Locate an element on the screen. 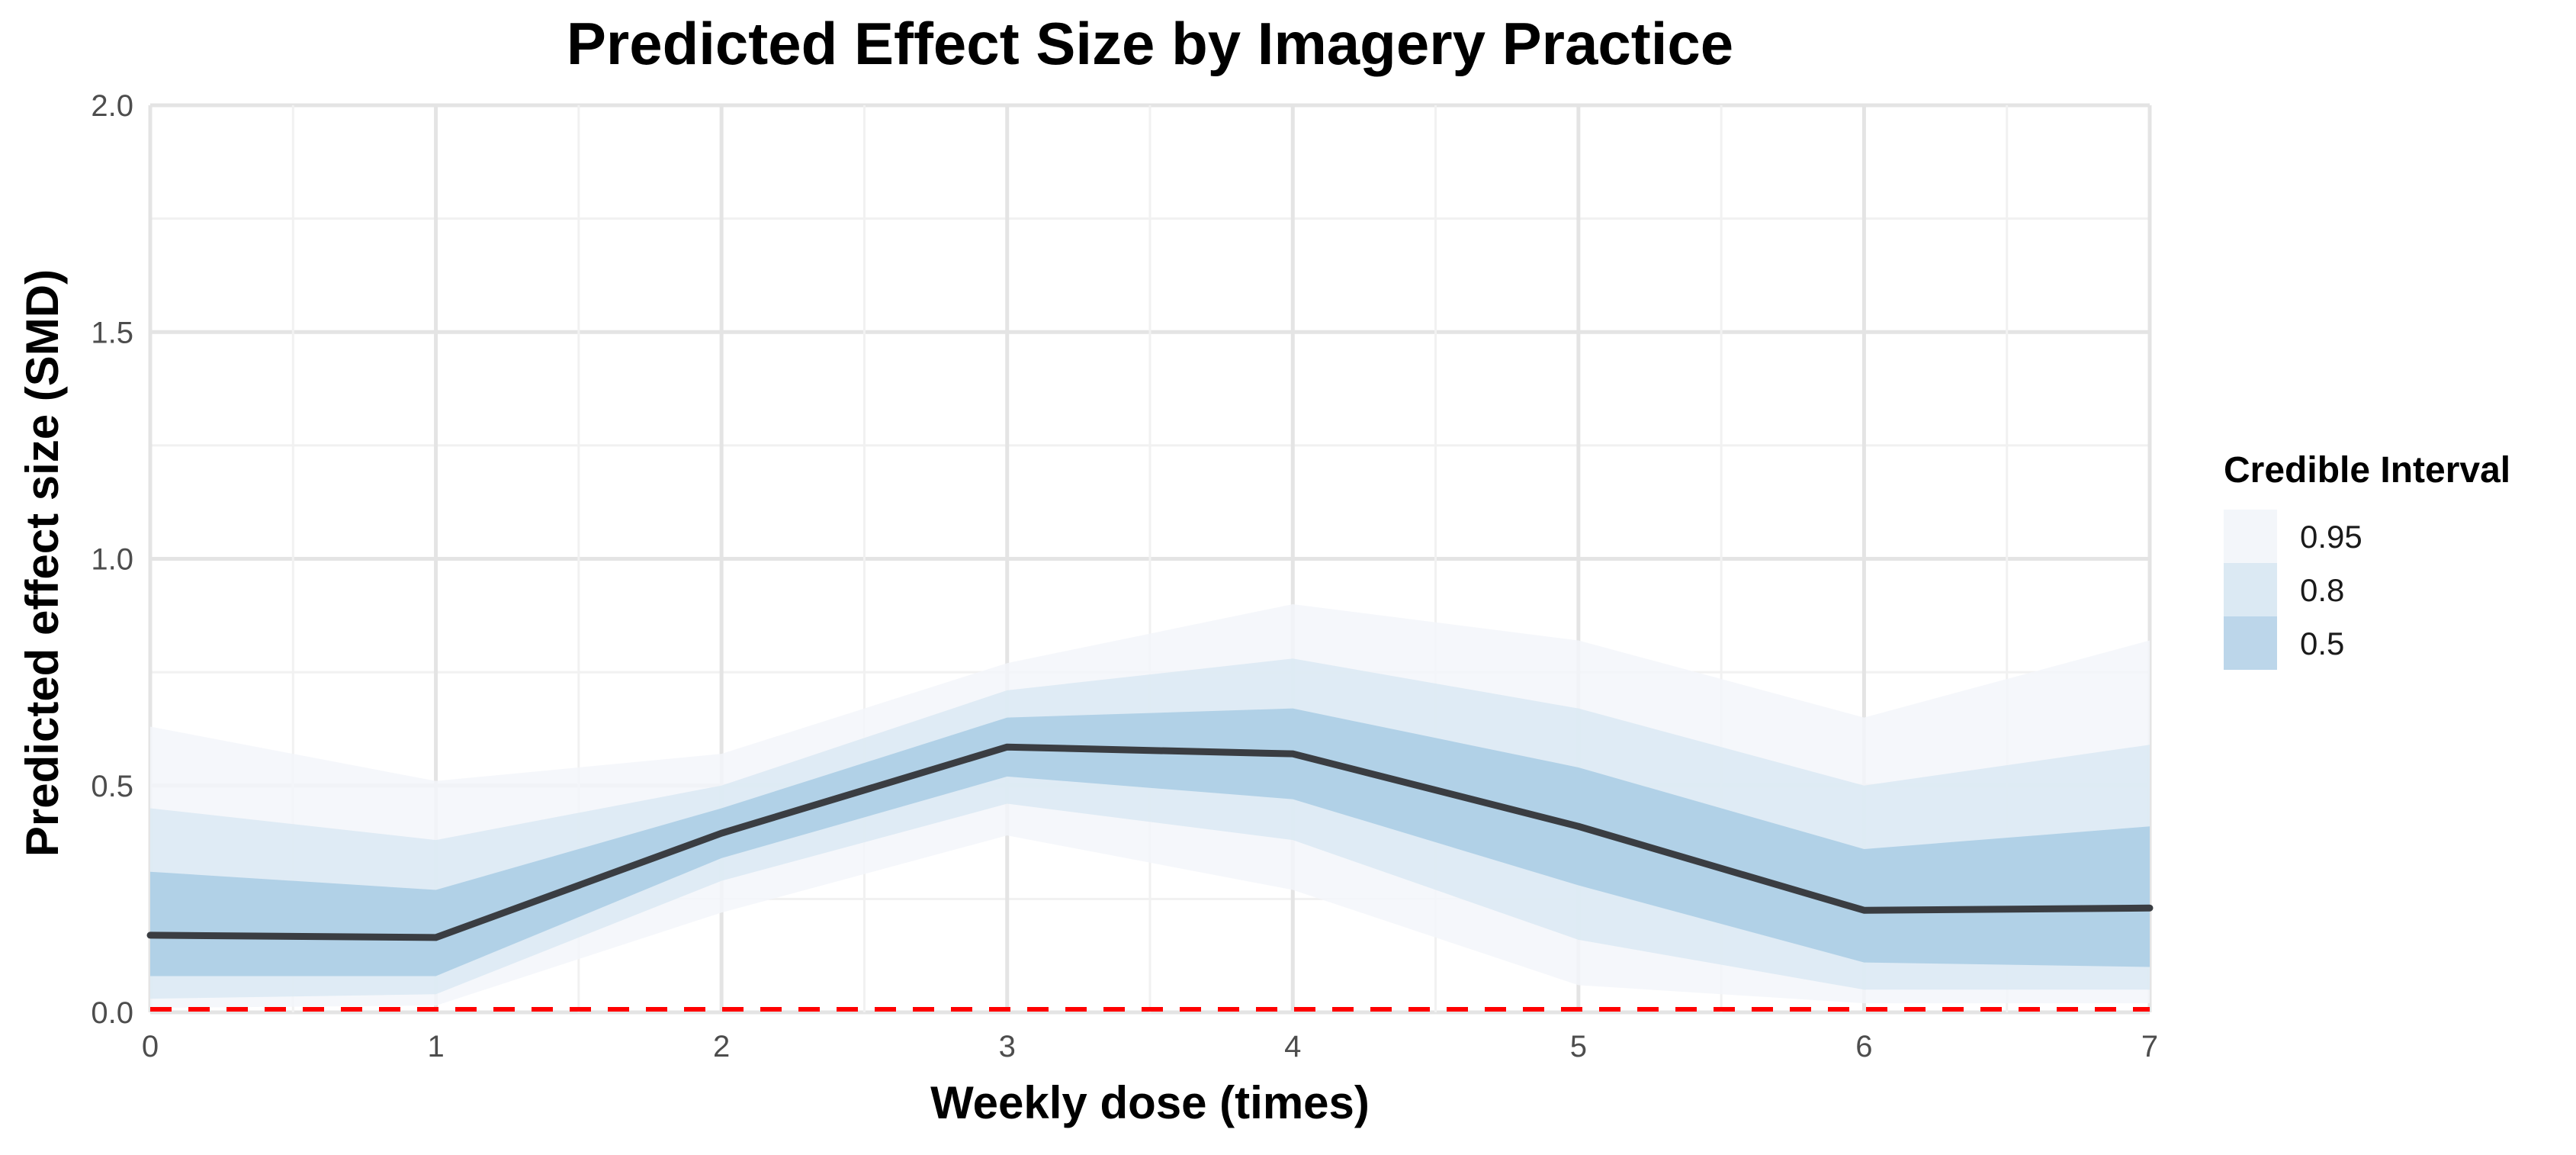 This screenshot has width=2576, height=1155. x-tick-label: 0 is located at coordinates (150, 1046).